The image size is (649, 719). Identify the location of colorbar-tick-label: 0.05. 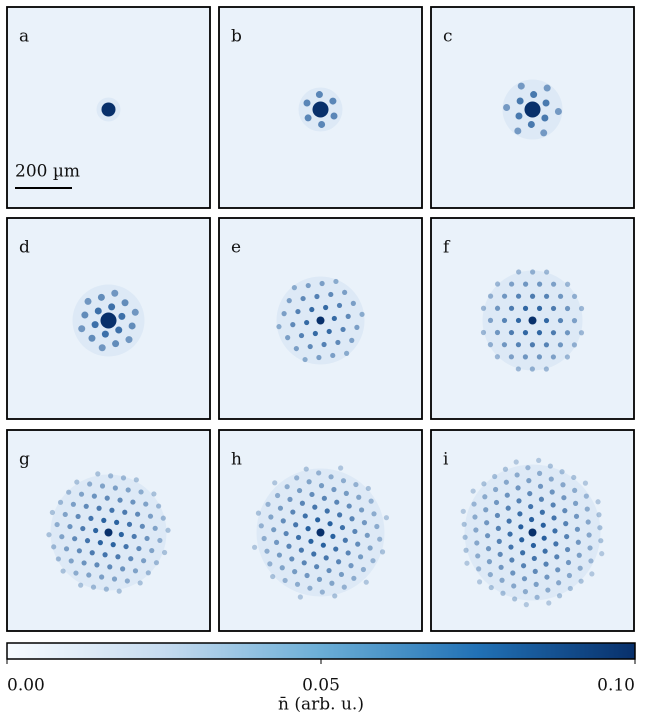
(321, 686).